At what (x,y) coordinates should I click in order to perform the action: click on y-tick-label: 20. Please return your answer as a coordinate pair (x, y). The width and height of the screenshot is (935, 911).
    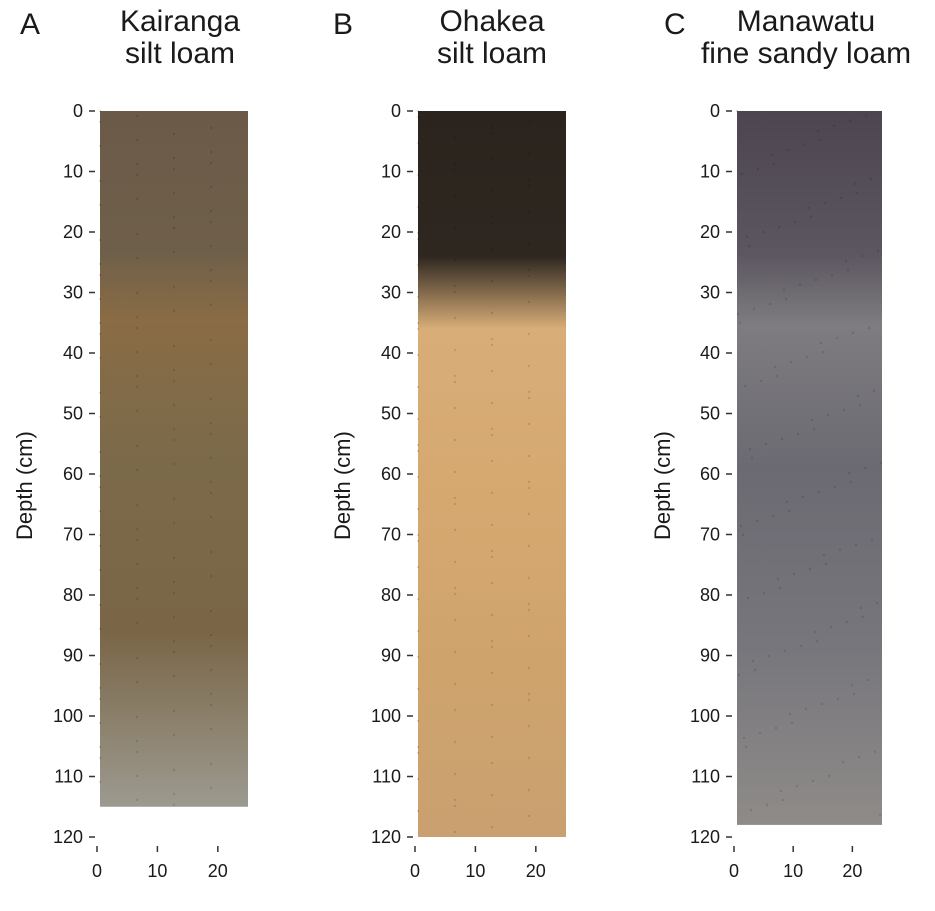
    Looking at the image, I should click on (391, 232).